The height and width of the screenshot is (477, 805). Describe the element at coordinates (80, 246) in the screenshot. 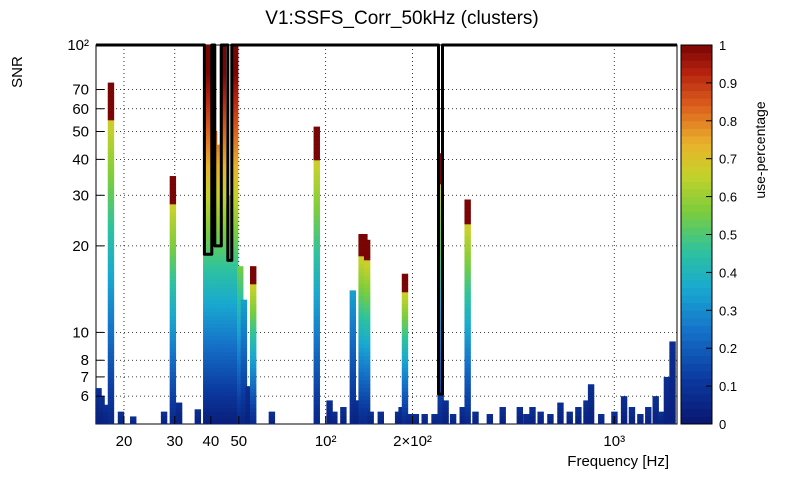

I see `y-tick-label: 20` at that location.